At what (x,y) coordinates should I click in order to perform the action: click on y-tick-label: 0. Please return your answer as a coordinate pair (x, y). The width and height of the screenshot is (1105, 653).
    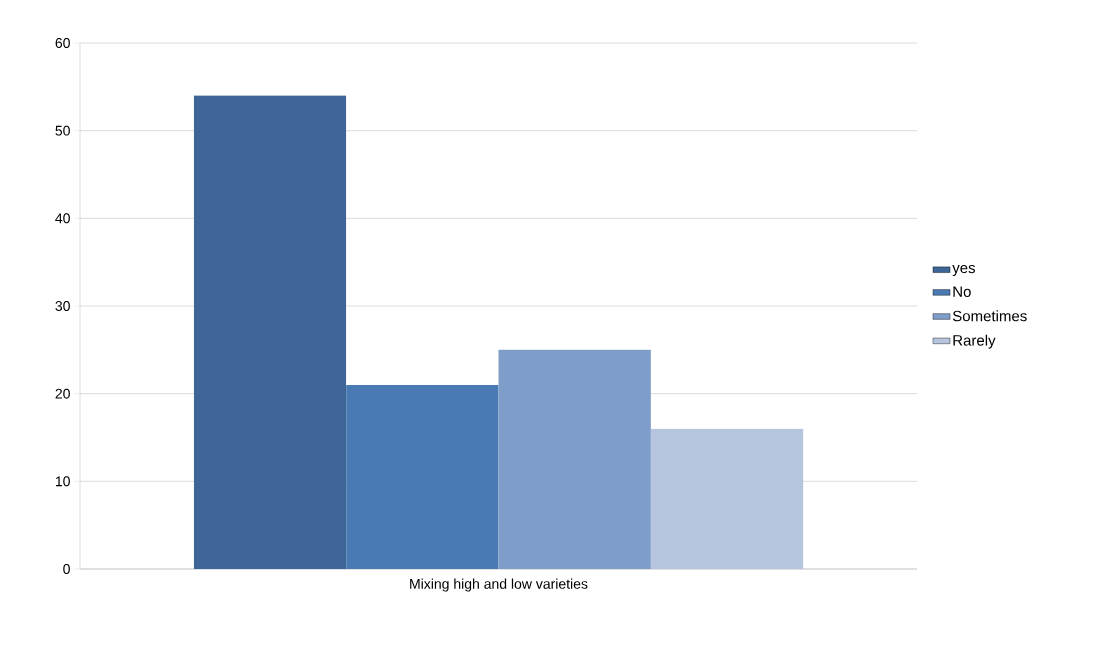
    Looking at the image, I should click on (66, 569).